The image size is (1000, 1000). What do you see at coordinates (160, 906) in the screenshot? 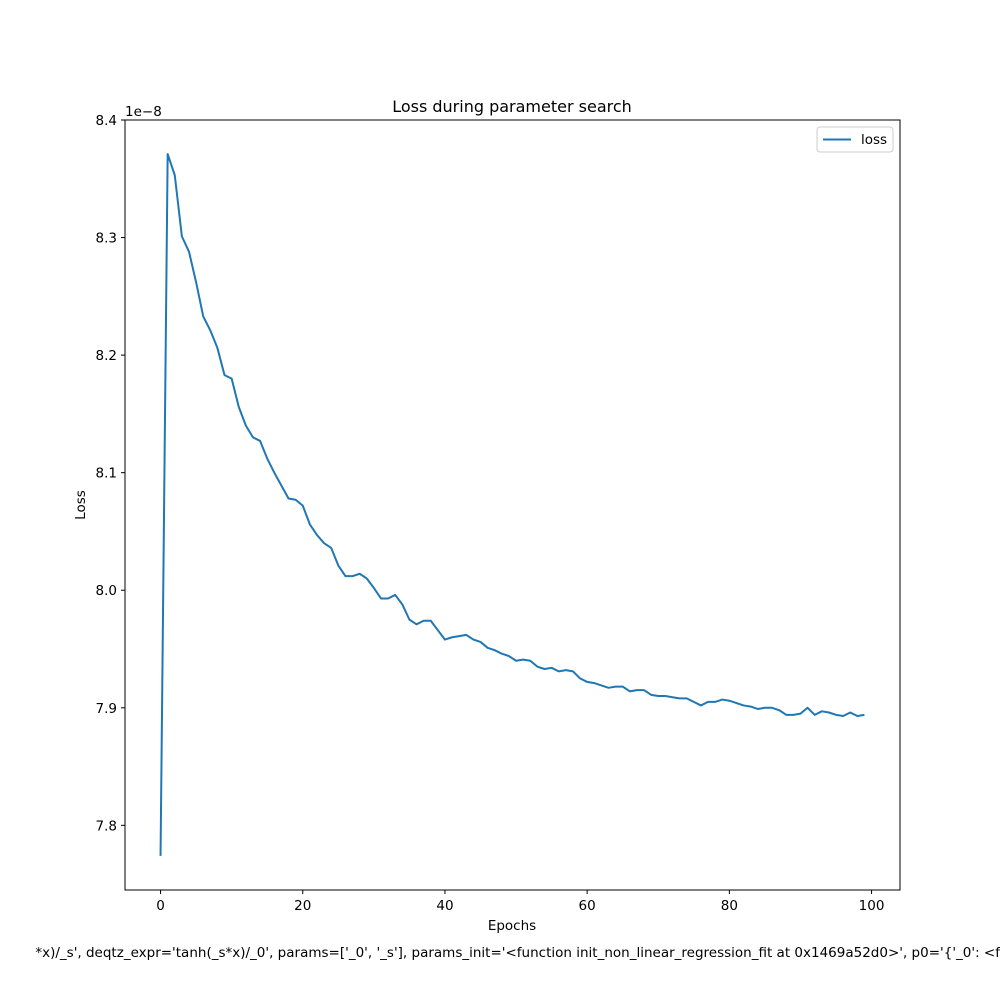
I see `x-tick-label: 0` at bounding box center [160, 906].